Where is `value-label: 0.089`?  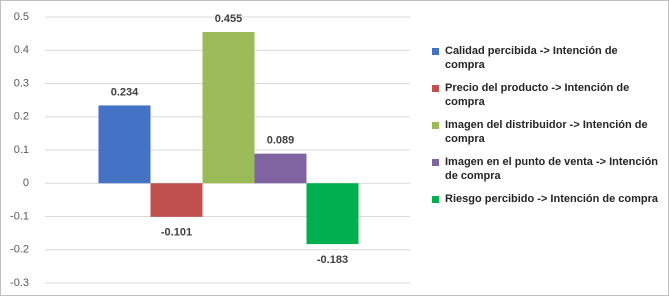
value-label: 0.089 is located at coordinates (281, 141).